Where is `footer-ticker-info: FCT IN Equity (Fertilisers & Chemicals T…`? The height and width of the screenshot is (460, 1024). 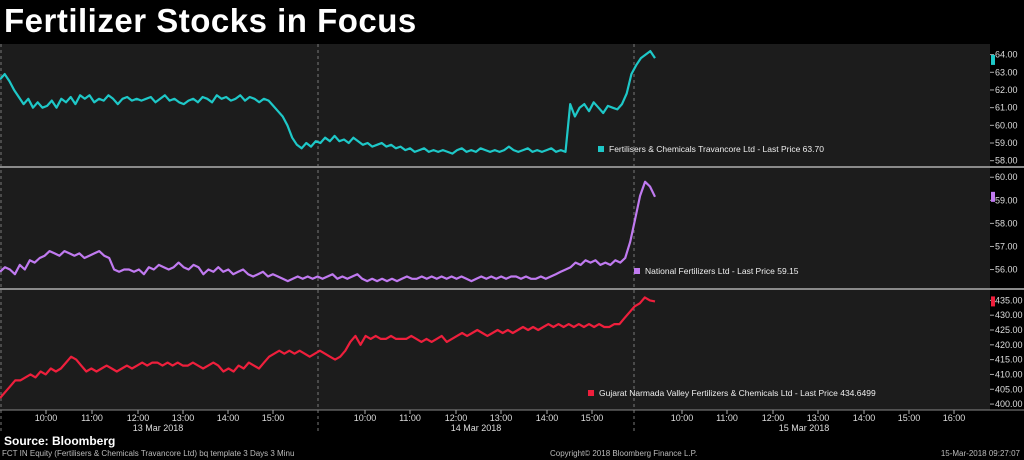 footer-ticker-info: FCT IN Equity (Fertilisers & Chemicals T… is located at coordinates (148, 453).